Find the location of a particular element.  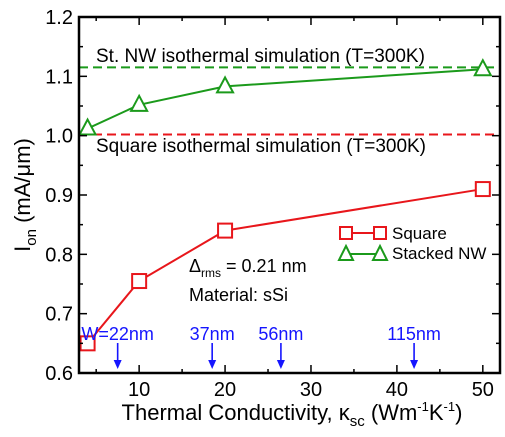

y-tick-label-0: 0.6 is located at coordinates (59, 374).